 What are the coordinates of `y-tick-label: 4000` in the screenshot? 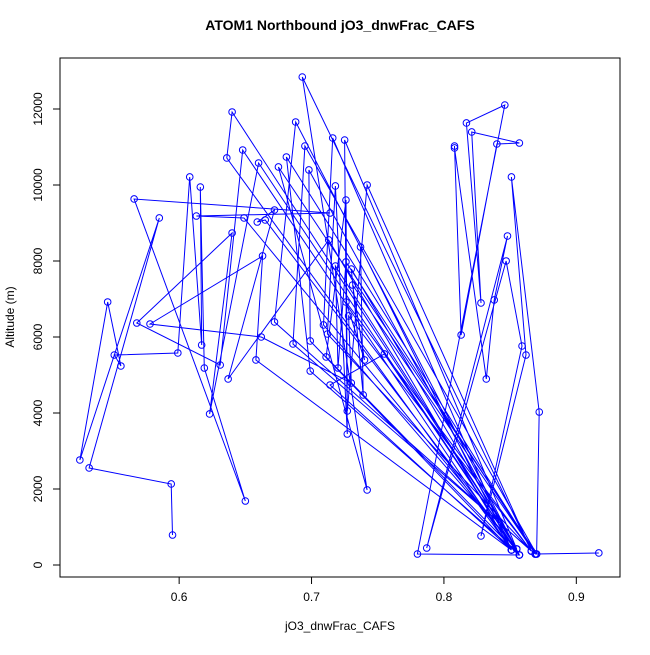 It's located at (38, 412).